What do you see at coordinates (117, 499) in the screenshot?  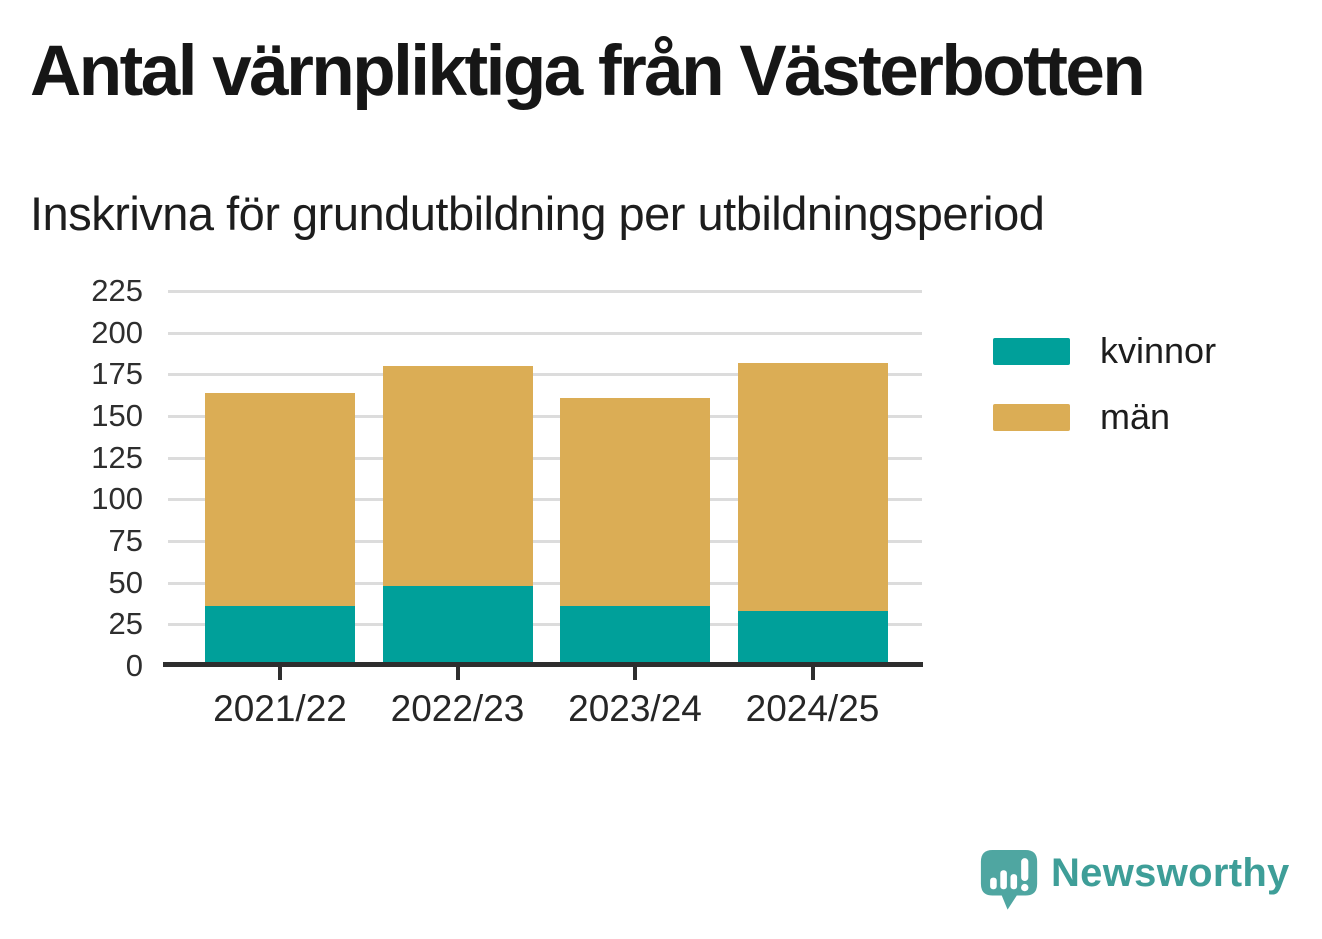 I see `y-tick-label: 100` at bounding box center [117, 499].